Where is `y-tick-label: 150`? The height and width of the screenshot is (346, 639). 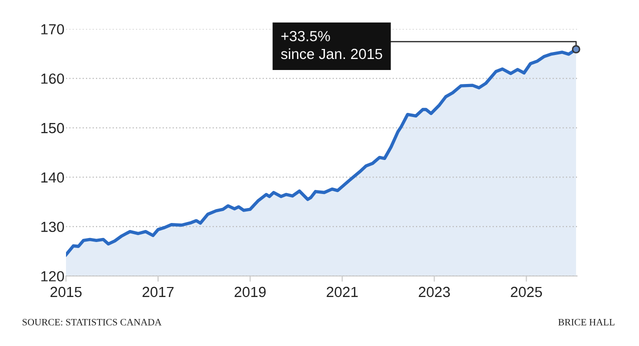 y-tick-label: 150 is located at coordinates (52, 128).